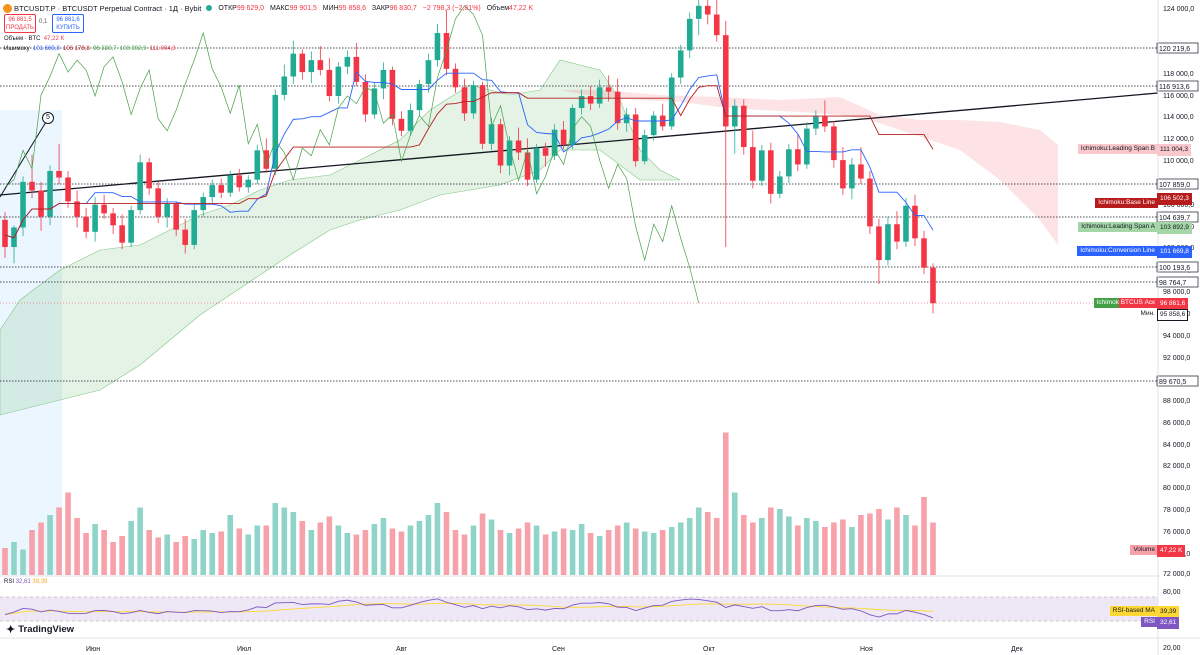 Image resolution: width=1200 pixels, height=655 pixels. Describe the element at coordinates (40, 630) in the screenshot. I see `tradingview-logo: ✦ TradingView` at that location.